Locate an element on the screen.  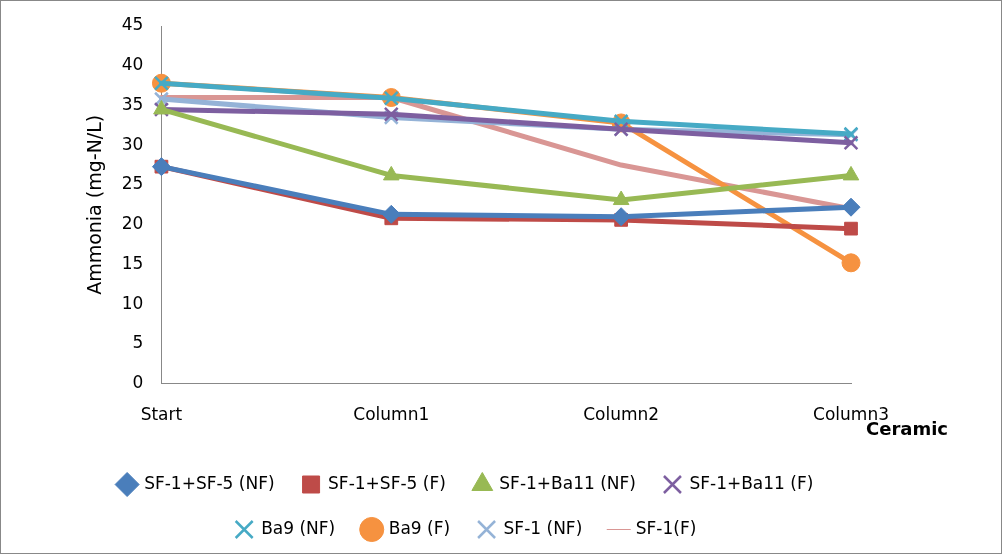
y-tick-label: 45 is located at coordinates (132, 24).